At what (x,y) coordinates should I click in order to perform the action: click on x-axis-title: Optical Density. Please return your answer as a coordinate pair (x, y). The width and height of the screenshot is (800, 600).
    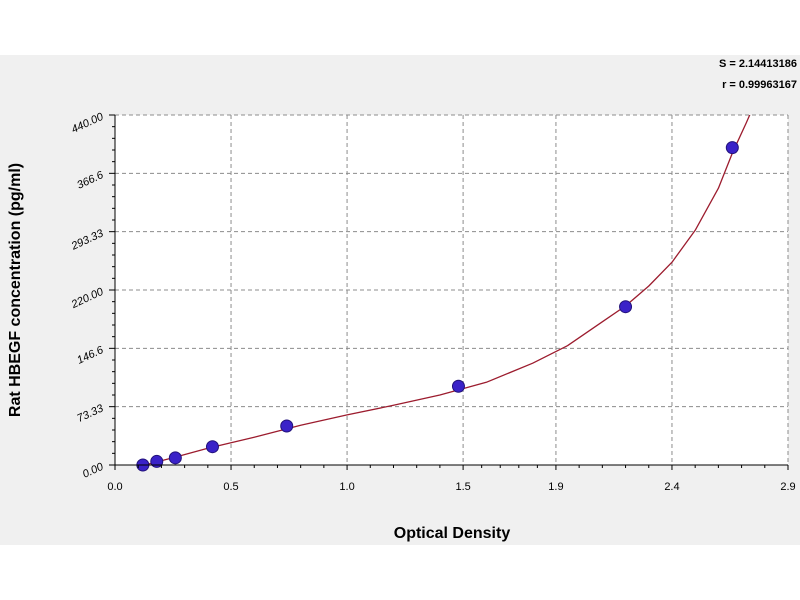
    Looking at the image, I should click on (452, 533).